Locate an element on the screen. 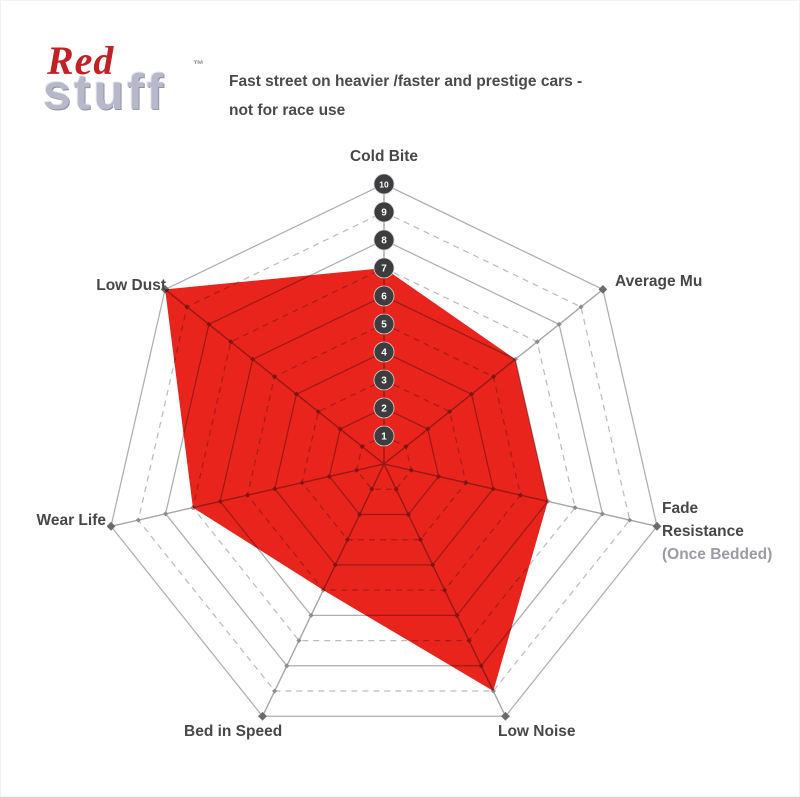 The width and height of the screenshot is (800, 797). fade-label-line-3: (Once Bedded) is located at coordinates (717, 554).